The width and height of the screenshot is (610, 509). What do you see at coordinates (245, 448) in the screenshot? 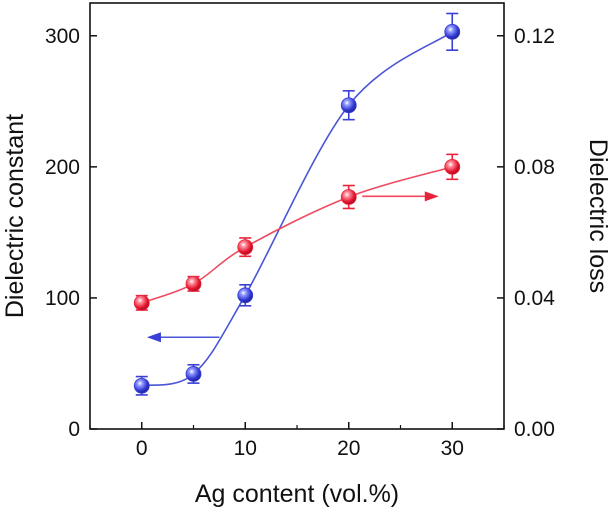
I see `x-tick-label: 10` at bounding box center [245, 448].